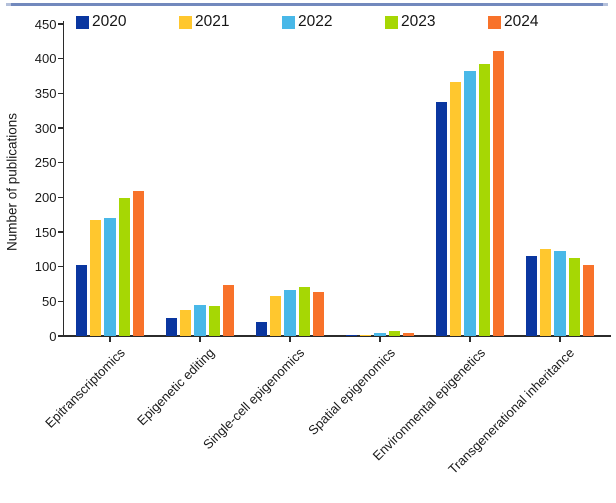 The width and height of the screenshot is (616, 503). Describe the element at coordinates (45, 24) in the screenshot. I see `y-tick-label: 450` at that location.